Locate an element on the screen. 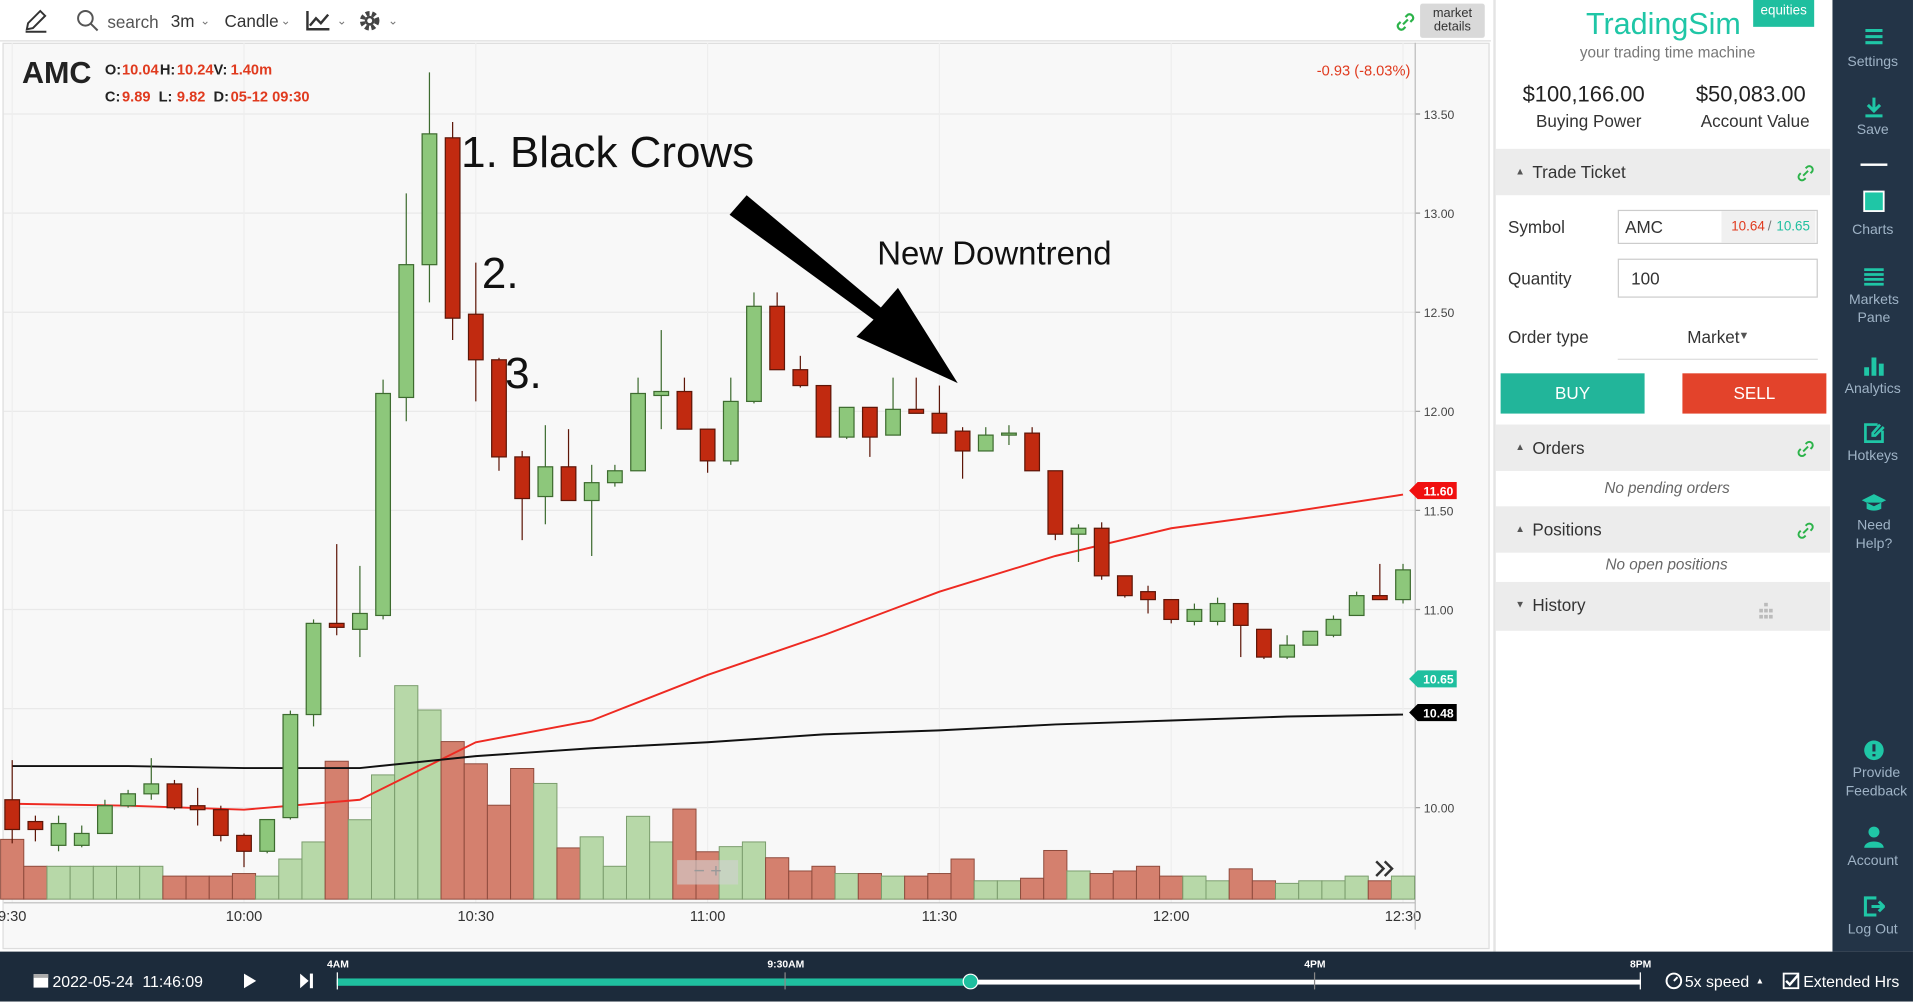 The height and width of the screenshot is (1002, 1913). play-button is located at coordinates (250, 980).